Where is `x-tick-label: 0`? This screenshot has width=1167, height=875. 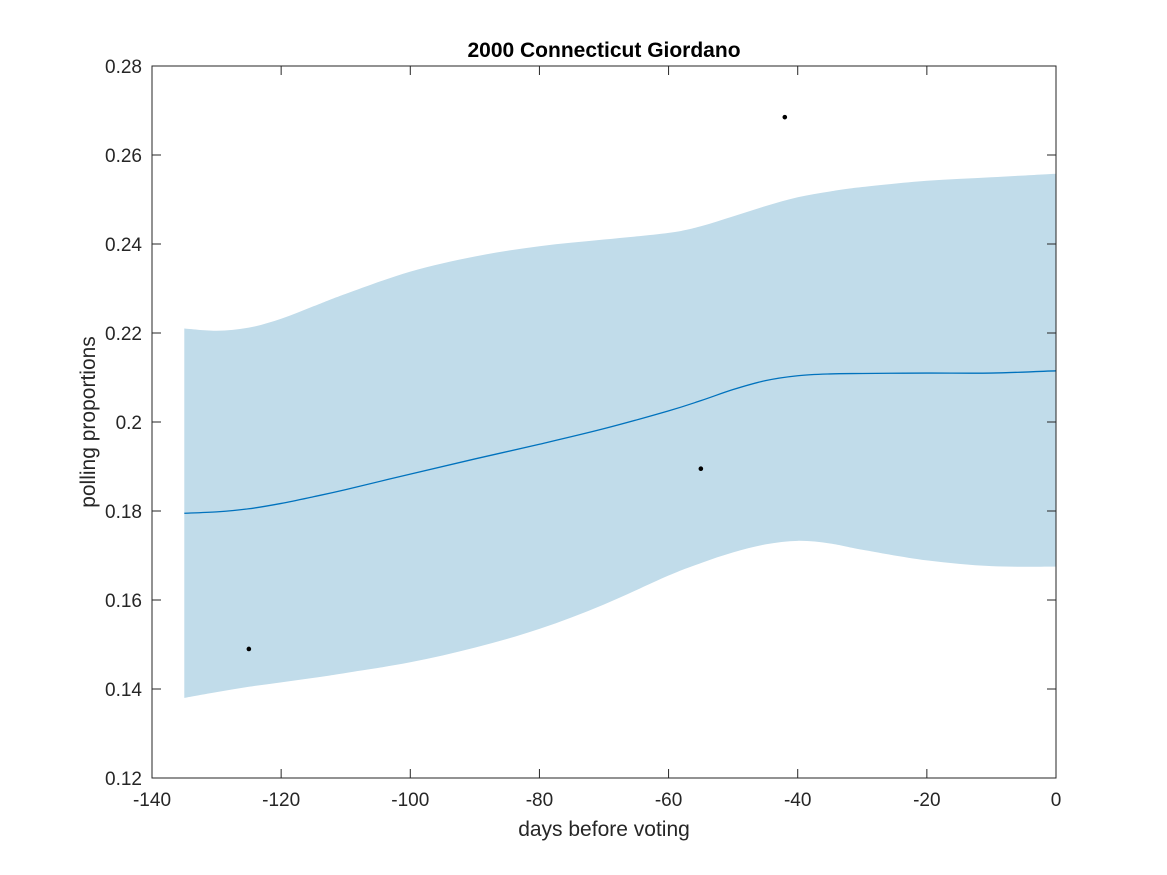
x-tick-label: 0 is located at coordinates (1056, 800).